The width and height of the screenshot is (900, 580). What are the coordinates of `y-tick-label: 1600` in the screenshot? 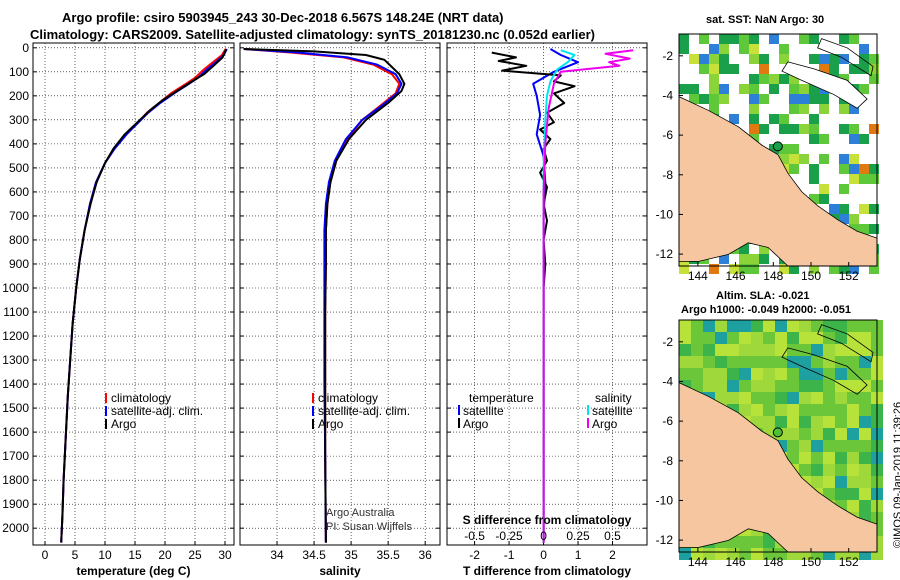 It's located at (15, 432).